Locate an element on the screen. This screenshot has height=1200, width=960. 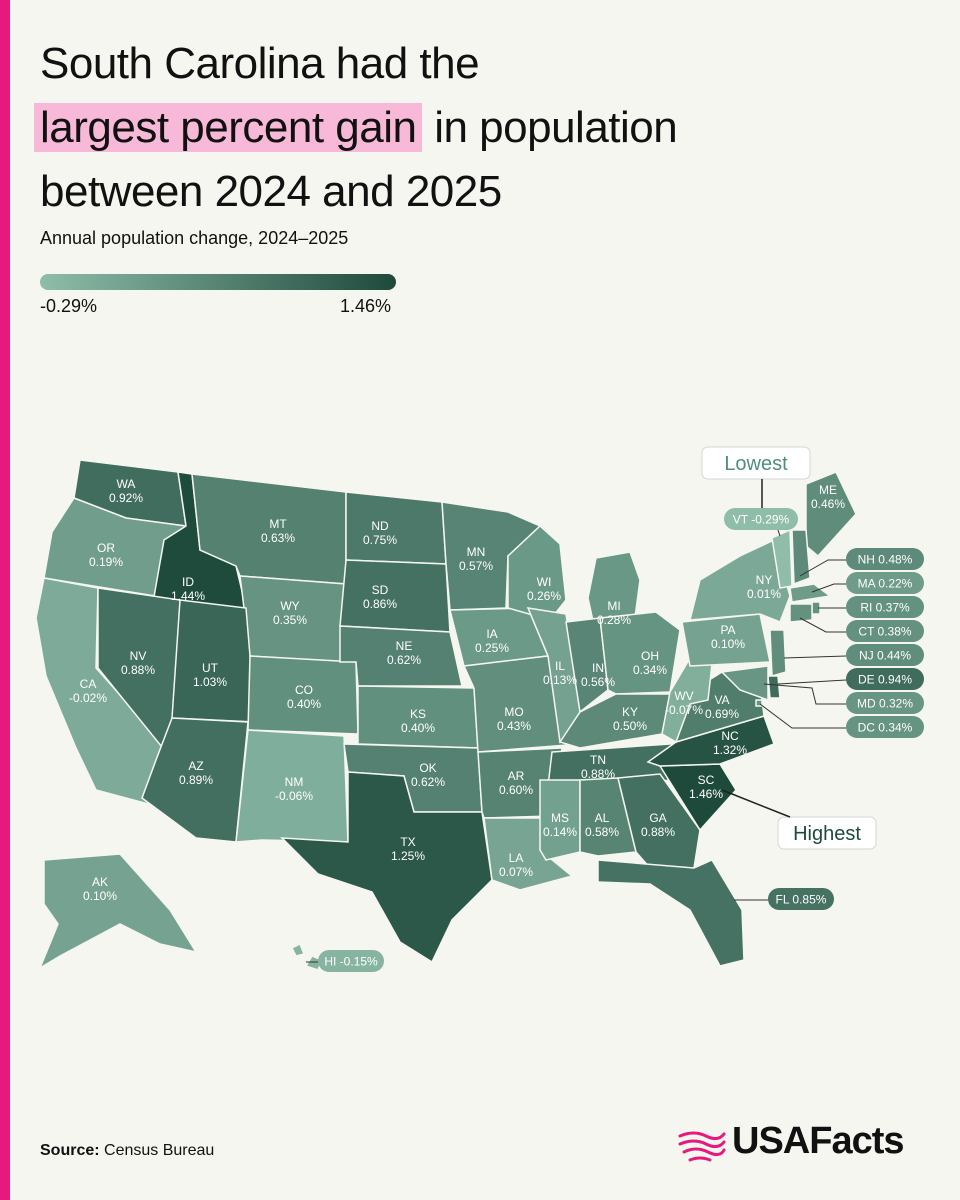
state-shape-tx is located at coordinates (386, 867).